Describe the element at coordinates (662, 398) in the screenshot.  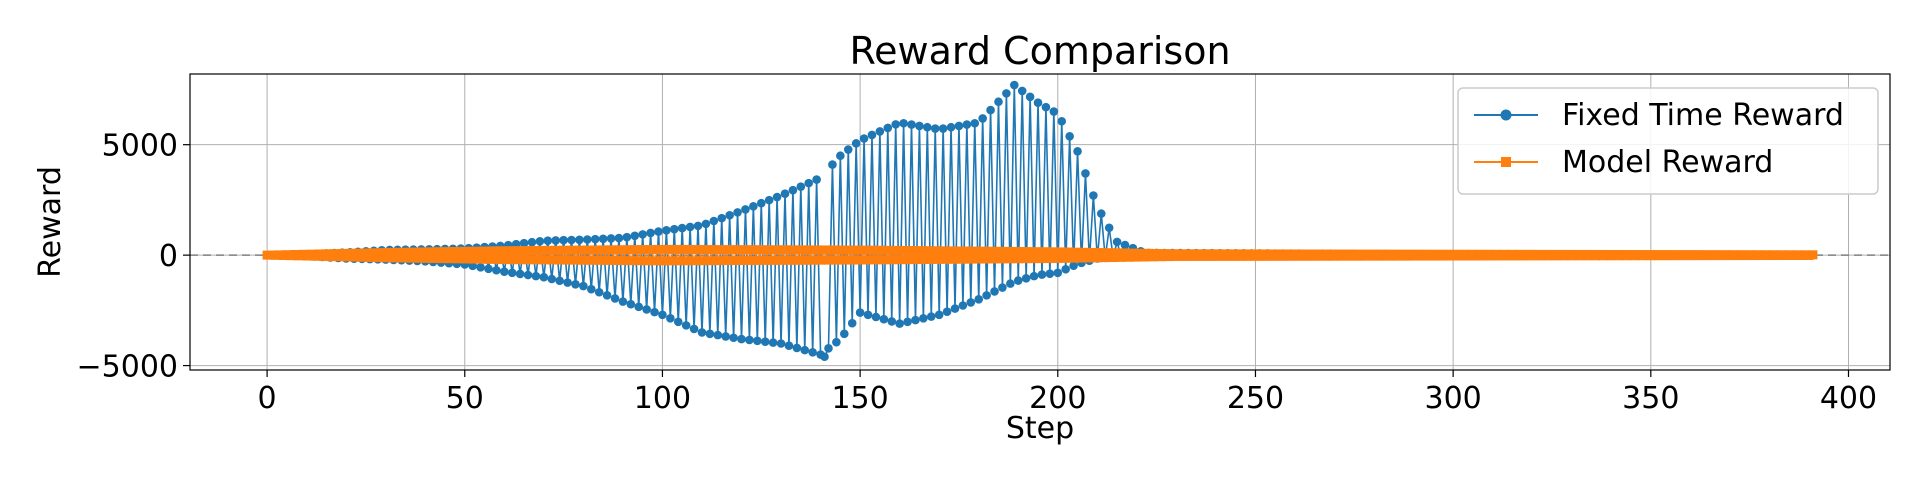
I see `x-tick-label: 100` at that location.